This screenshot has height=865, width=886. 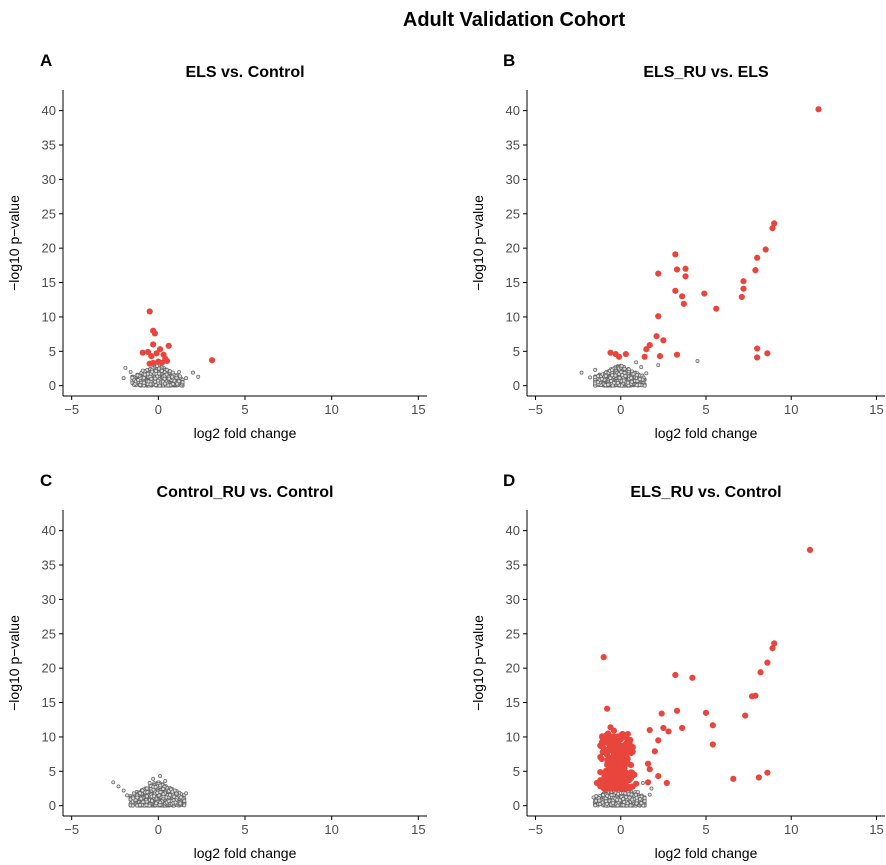 I want to click on x-tick-label: 5, so click(x=244, y=829).